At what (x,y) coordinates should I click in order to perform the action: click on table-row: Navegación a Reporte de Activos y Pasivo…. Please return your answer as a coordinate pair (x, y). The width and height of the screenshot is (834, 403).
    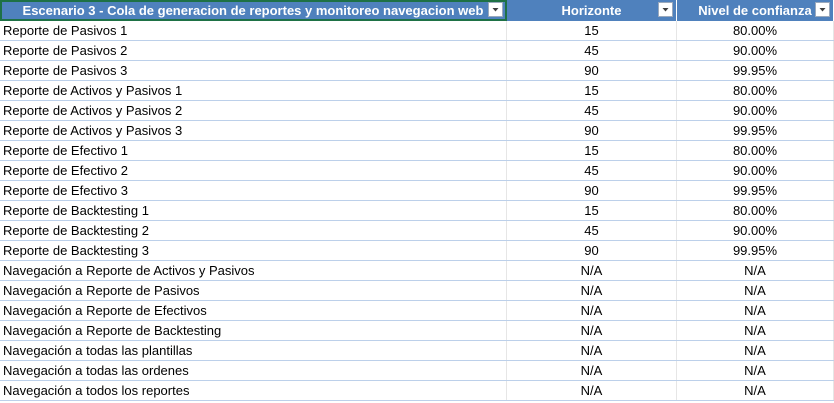
    Looking at the image, I should click on (417, 271).